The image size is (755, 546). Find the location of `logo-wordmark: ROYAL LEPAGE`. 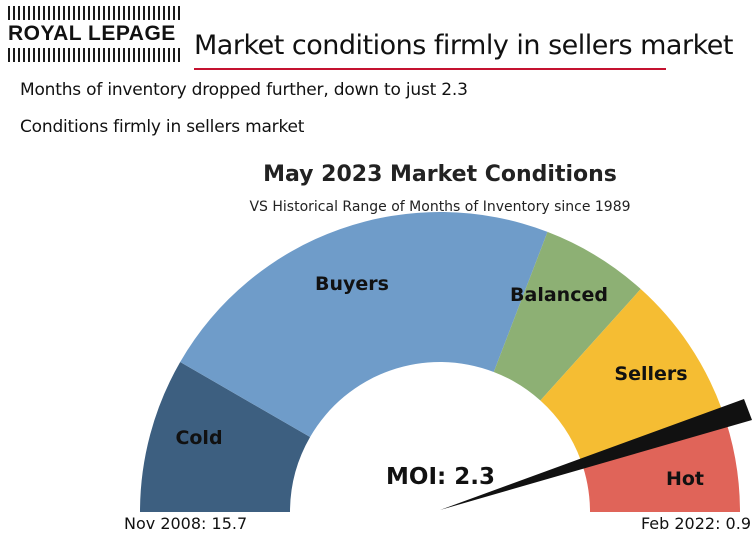

logo-wordmark: ROYAL LEPAGE is located at coordinates (92, 33).